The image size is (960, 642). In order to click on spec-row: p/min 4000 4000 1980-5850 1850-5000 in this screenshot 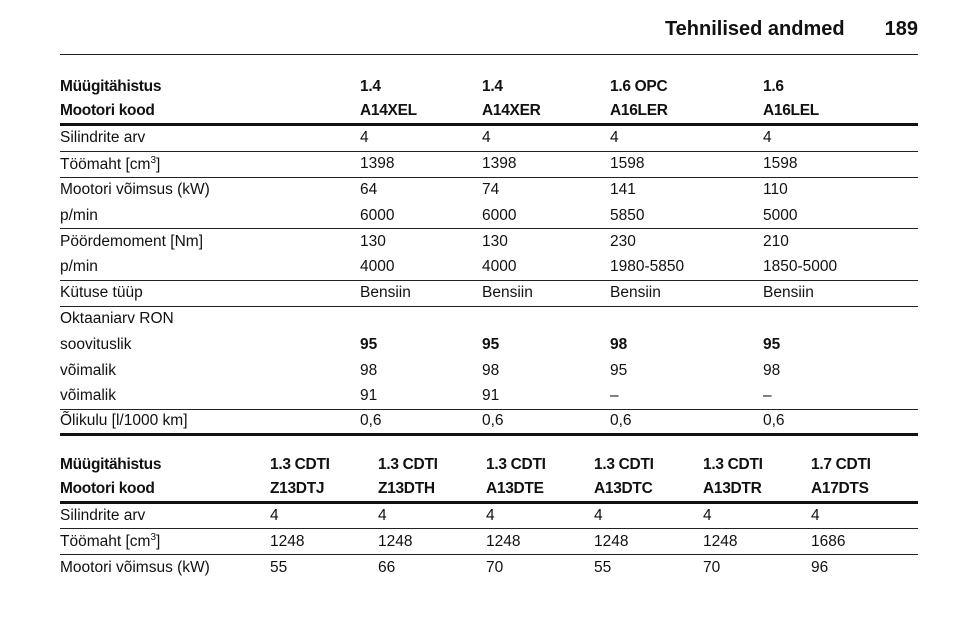, I will do `click(489, 268)`.